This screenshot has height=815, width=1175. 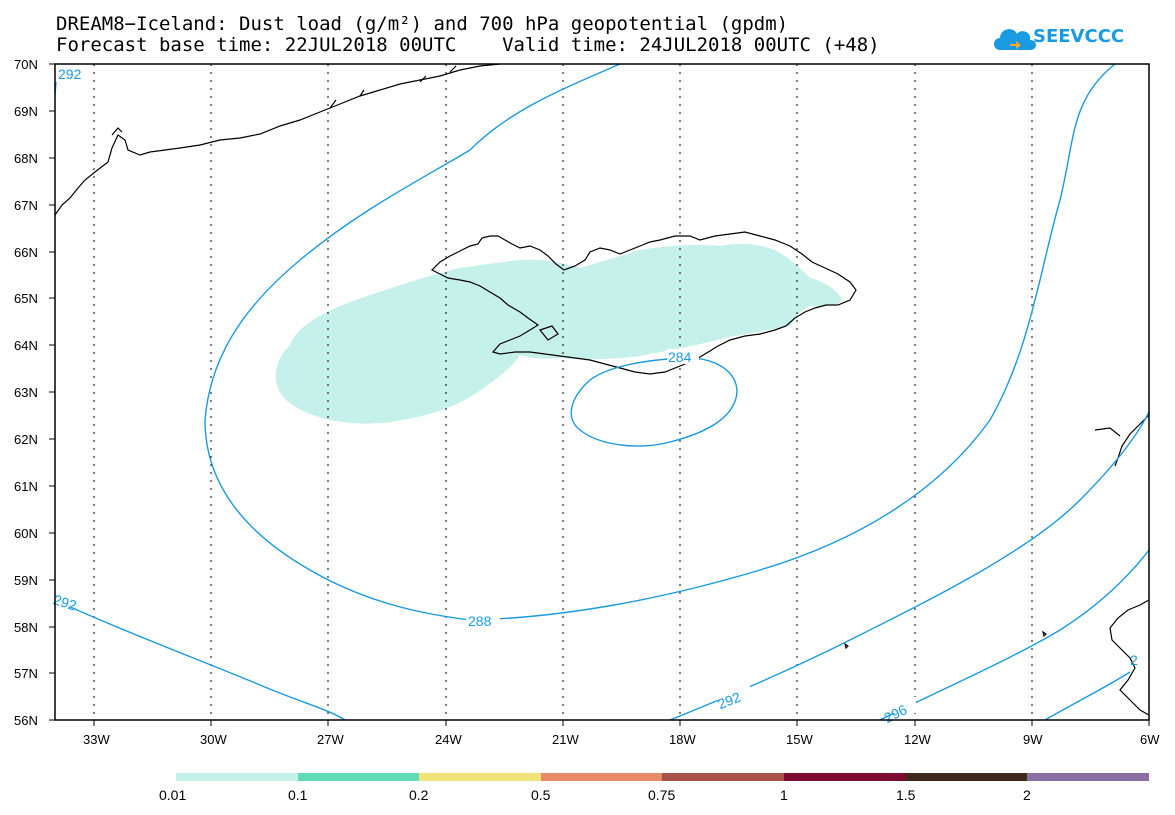 What do you see at coordinates (96, 739) in the screenshot?
I see `lon-label: 33W` at bounding box center [96, 739].